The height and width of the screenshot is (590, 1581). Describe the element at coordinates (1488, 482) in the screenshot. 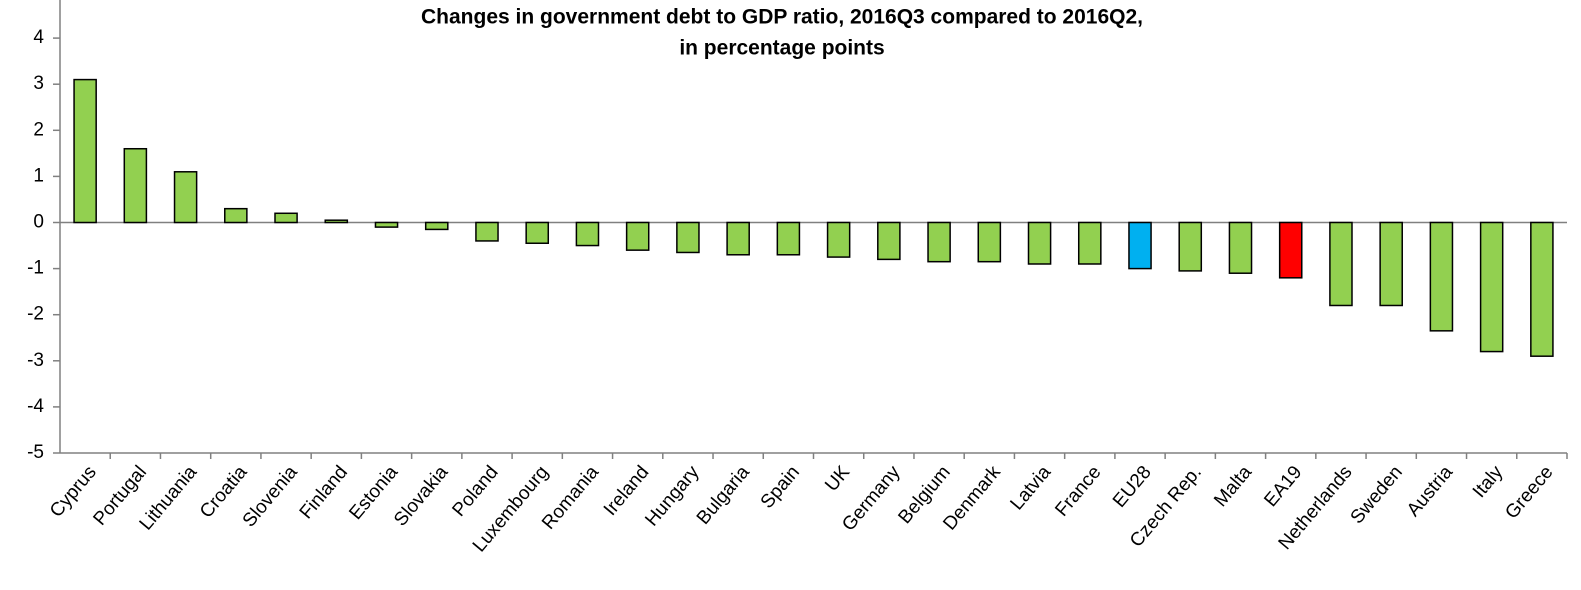

I see `x-tick-label: Italy` at that location.